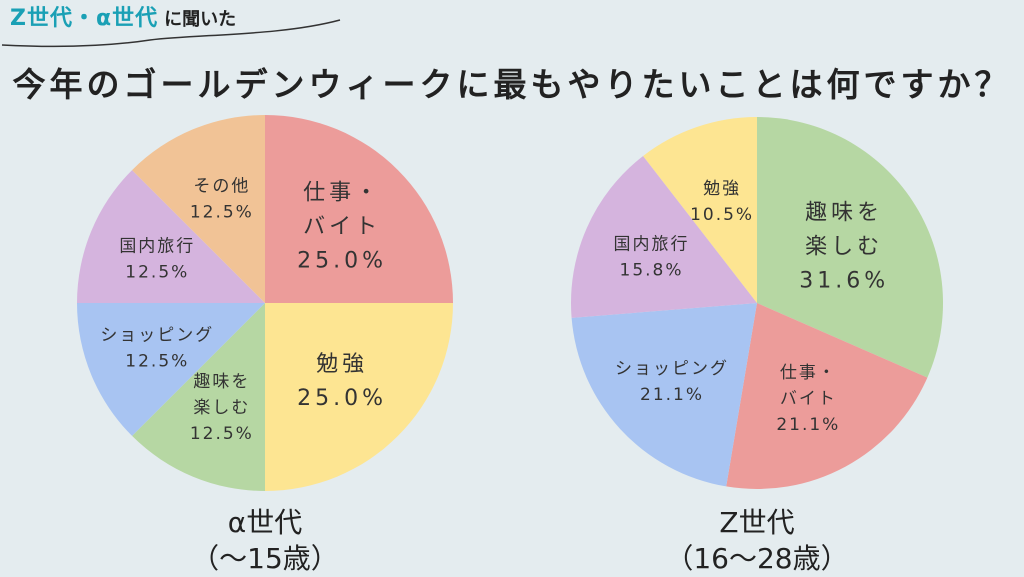  What do you see at coordinates (222, 408) in the screenshot?
I see `slice-label-alpha-2: 趣味を楽しむ 12.5%` at bounding box center [222, 408].